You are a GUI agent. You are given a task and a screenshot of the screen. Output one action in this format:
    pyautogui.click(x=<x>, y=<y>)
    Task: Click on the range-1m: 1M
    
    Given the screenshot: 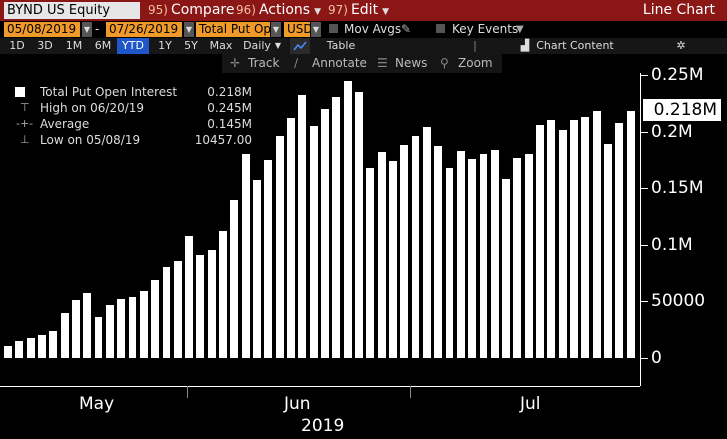 What is the action you would take?
    pyautogui.click(x=74, y=45)
    